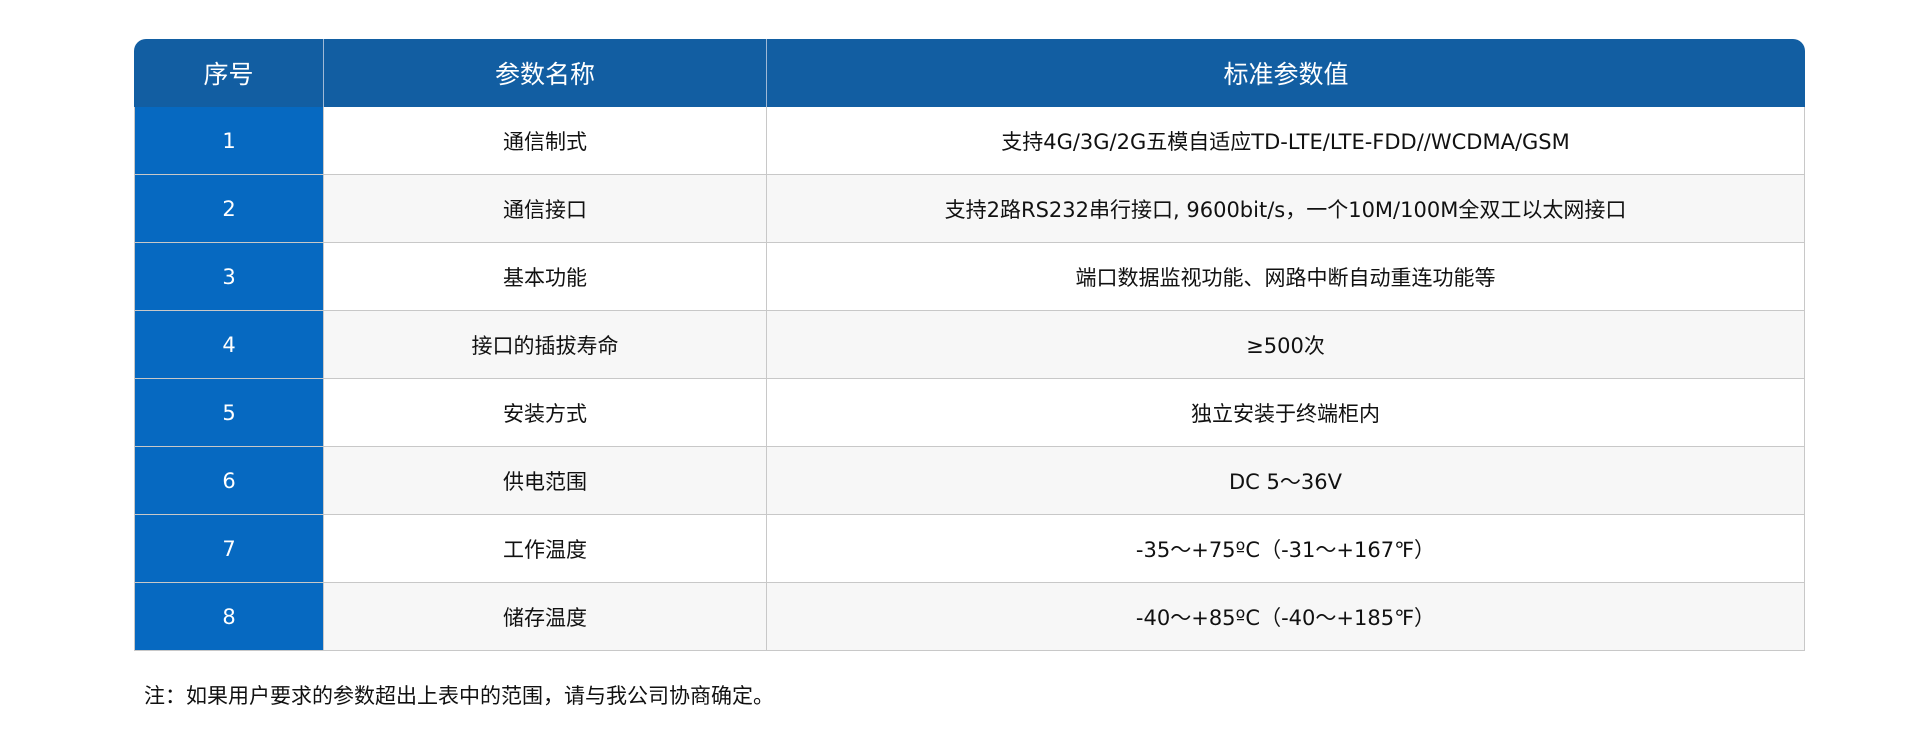 Image resolution: width=1916 pixels, height=755 pixels. I want to click on table-row: 8 储存温度 -40～+85ºC（-40～+185℉）, so click(969, 617).